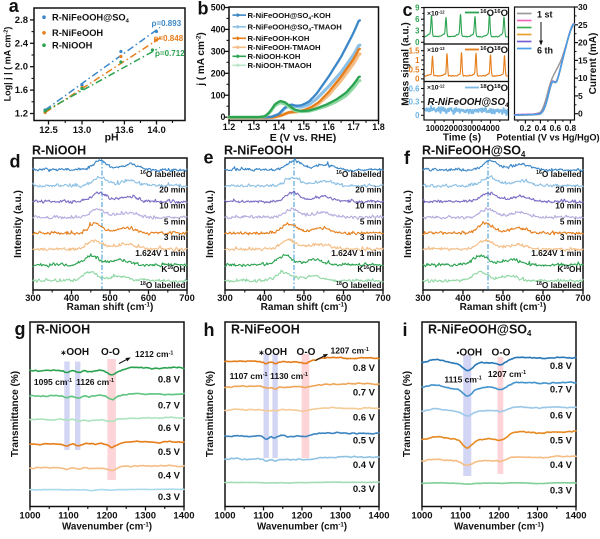  I want to click on svg-text: 2000, so click(453, 128).